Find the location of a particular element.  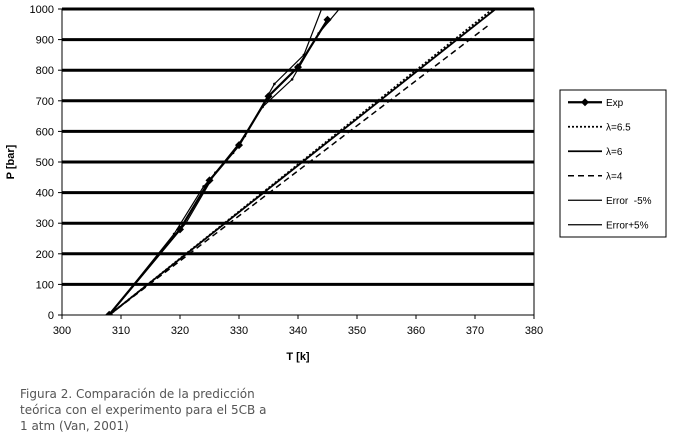

x-tick-label-3: 330 is located at coordinates (239, 331).